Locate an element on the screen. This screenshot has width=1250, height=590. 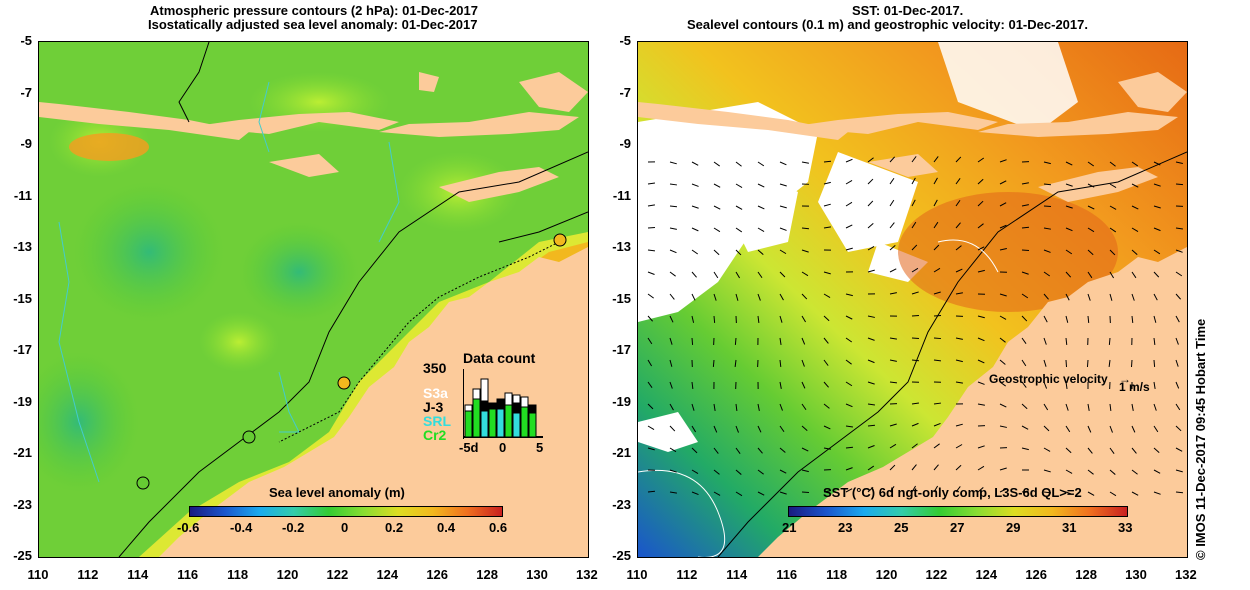
y-axis-tick: -7 is located at coordinates (26, 92).